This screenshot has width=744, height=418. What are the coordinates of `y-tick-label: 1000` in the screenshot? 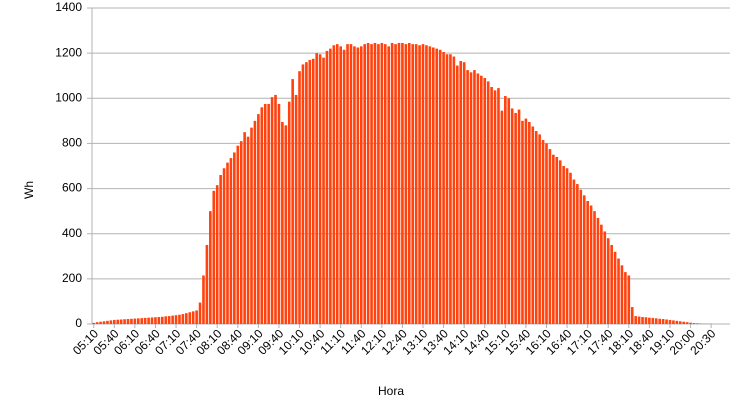 It's located at (68, 97).